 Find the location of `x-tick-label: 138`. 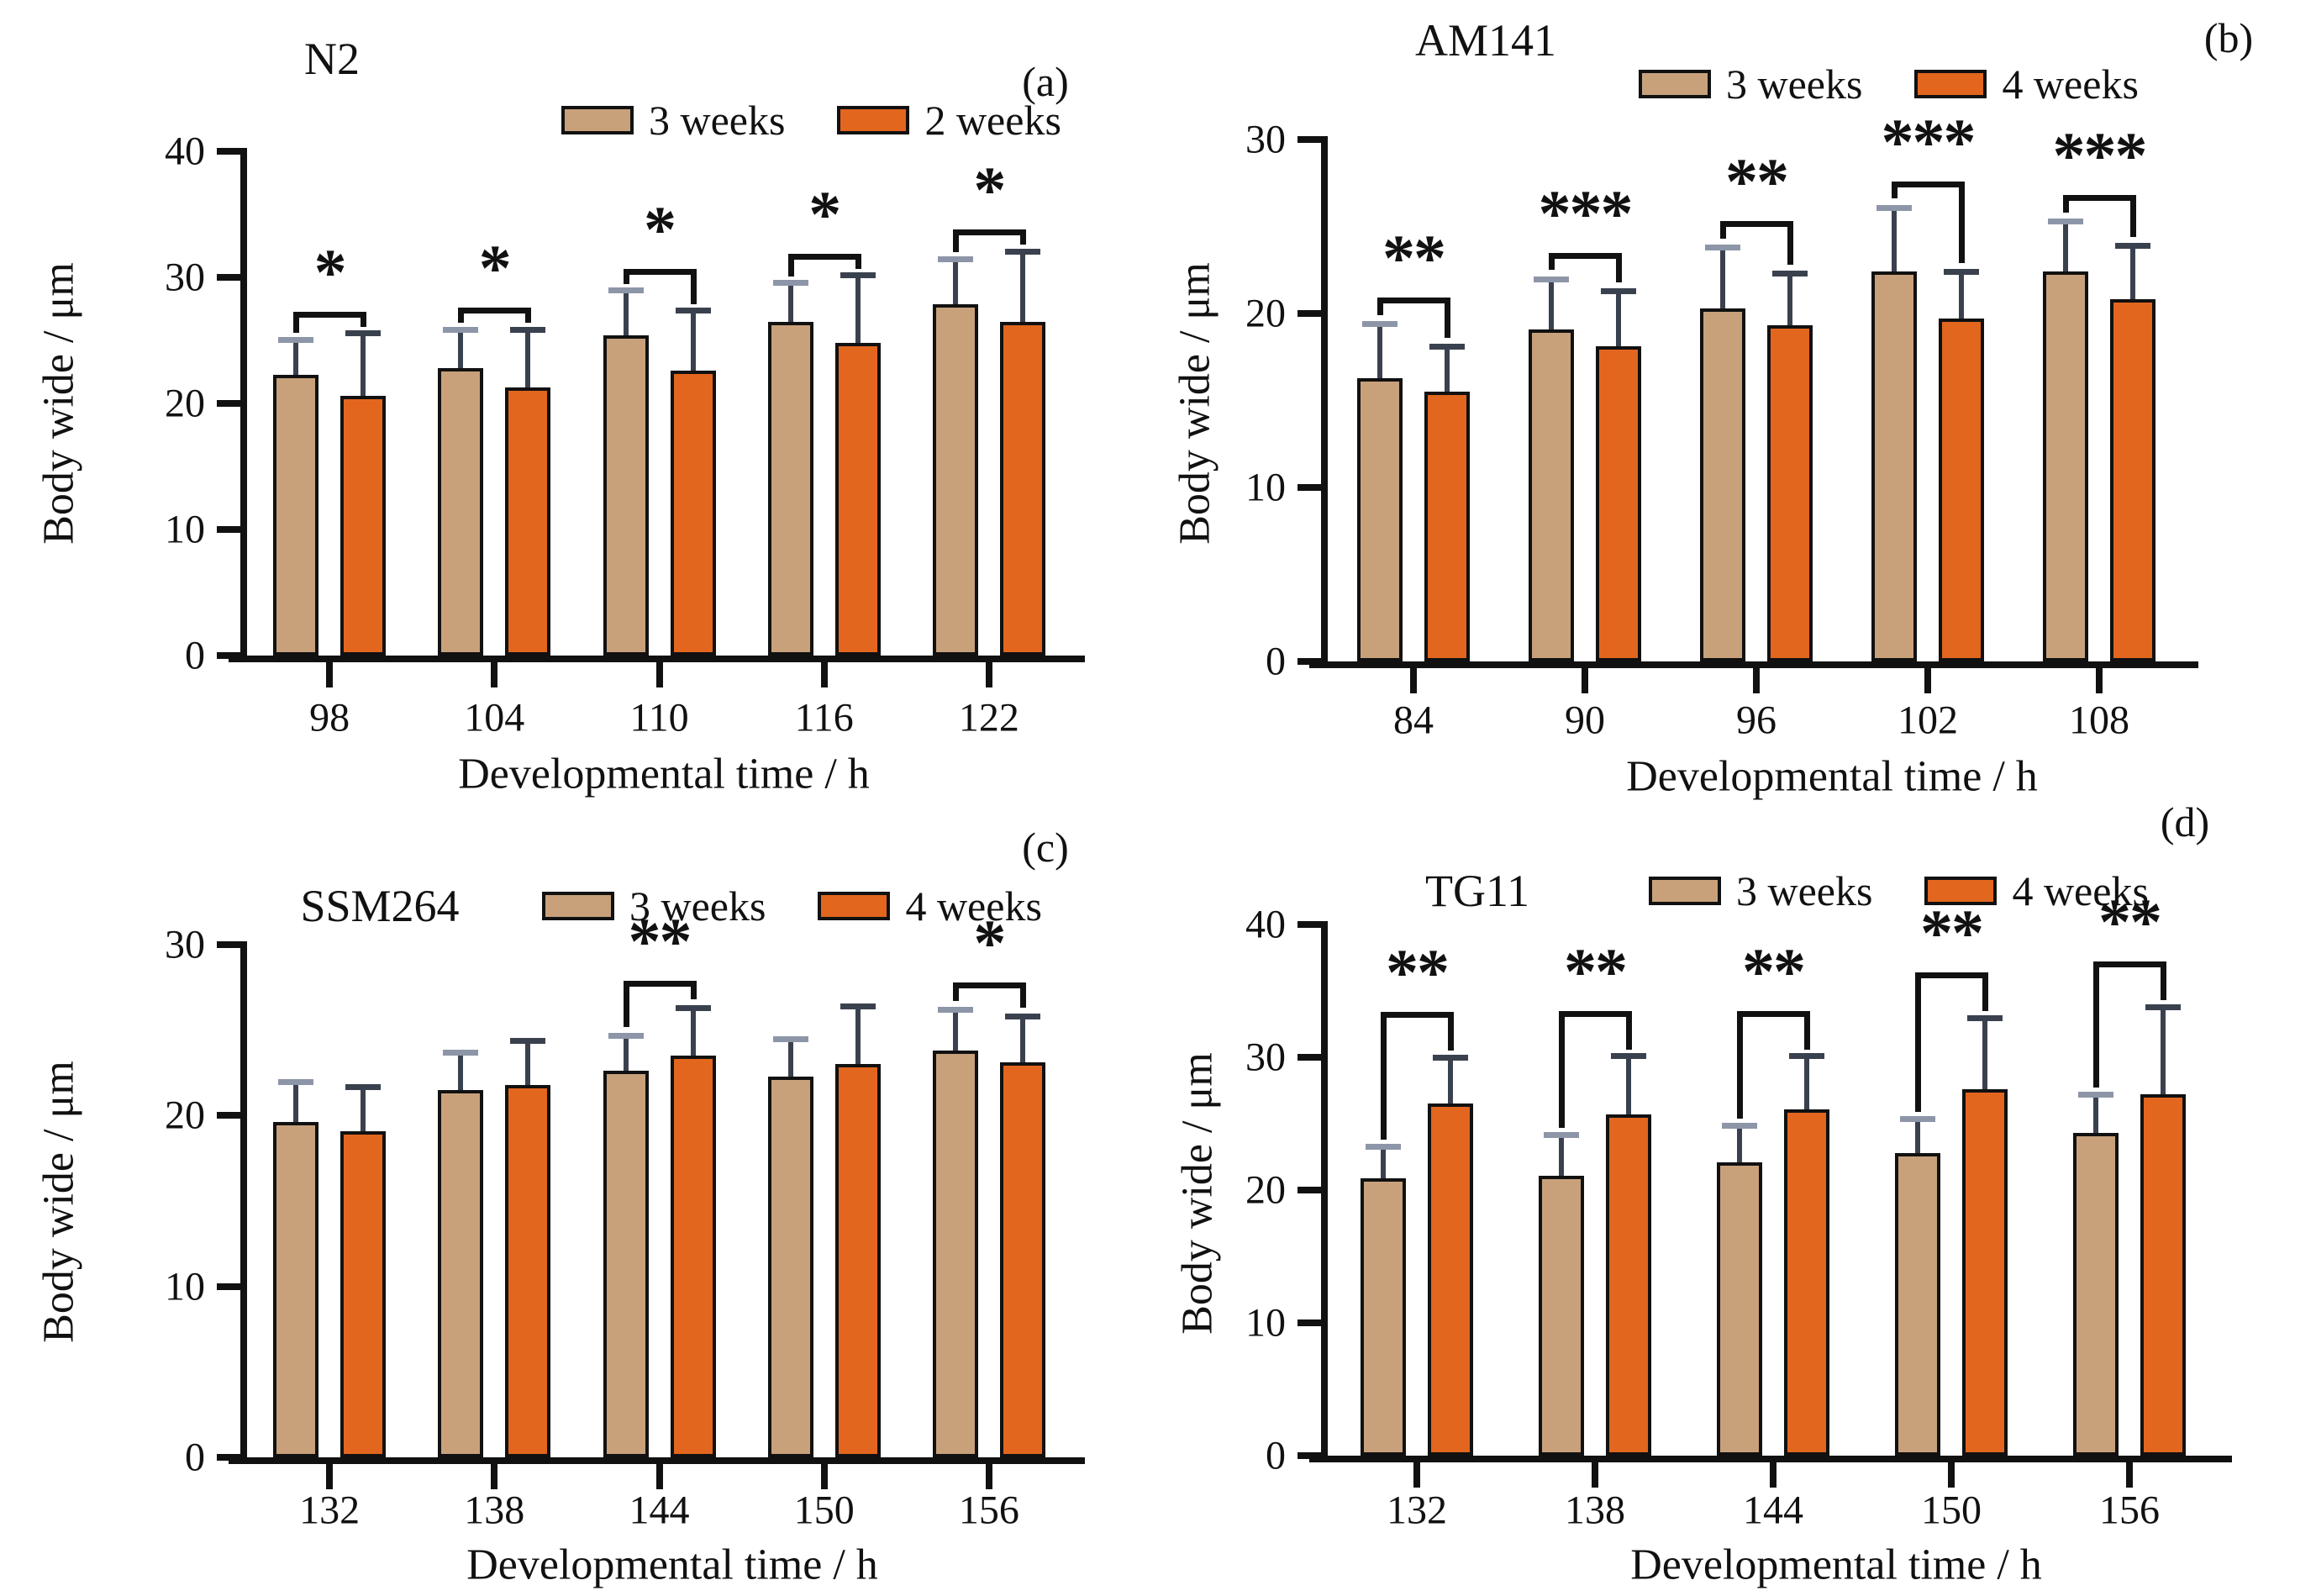

x-tick-label: 138 is located at coordinates (1595, 1510).